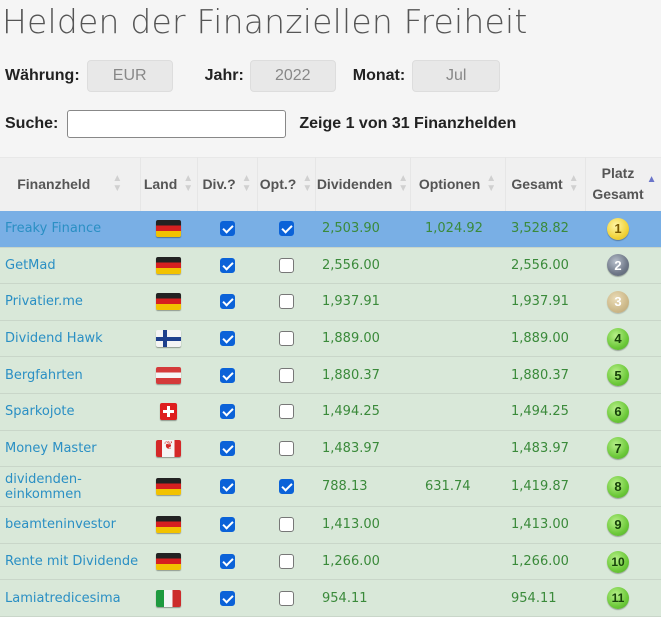 This screenshot has width=661, height=617. What do you see at coordinates (651, 179) in the screenshot?
I see `sort-ascending-icon: ▲` at bounding box center [651, 179].